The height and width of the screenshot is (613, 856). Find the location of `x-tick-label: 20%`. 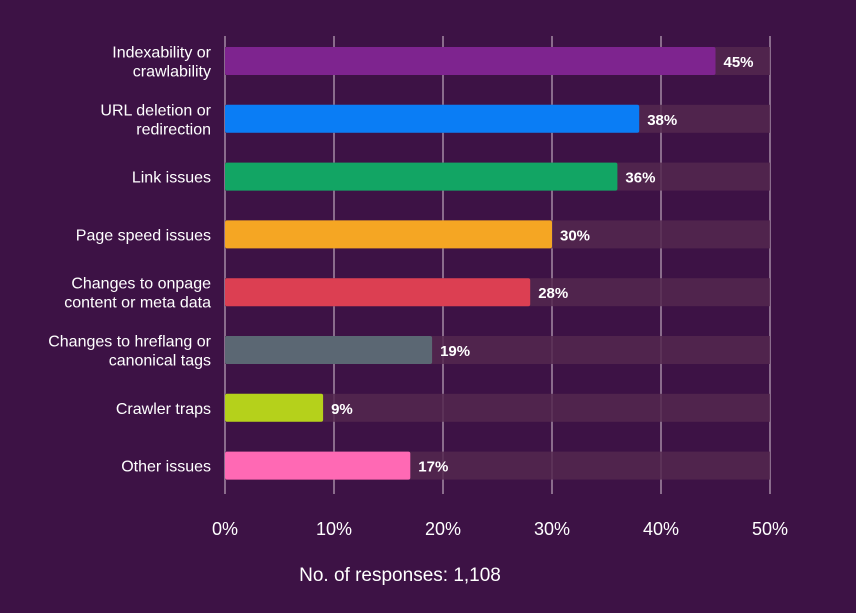

x-tick-label: 20% is located at coordinates (443, 529).